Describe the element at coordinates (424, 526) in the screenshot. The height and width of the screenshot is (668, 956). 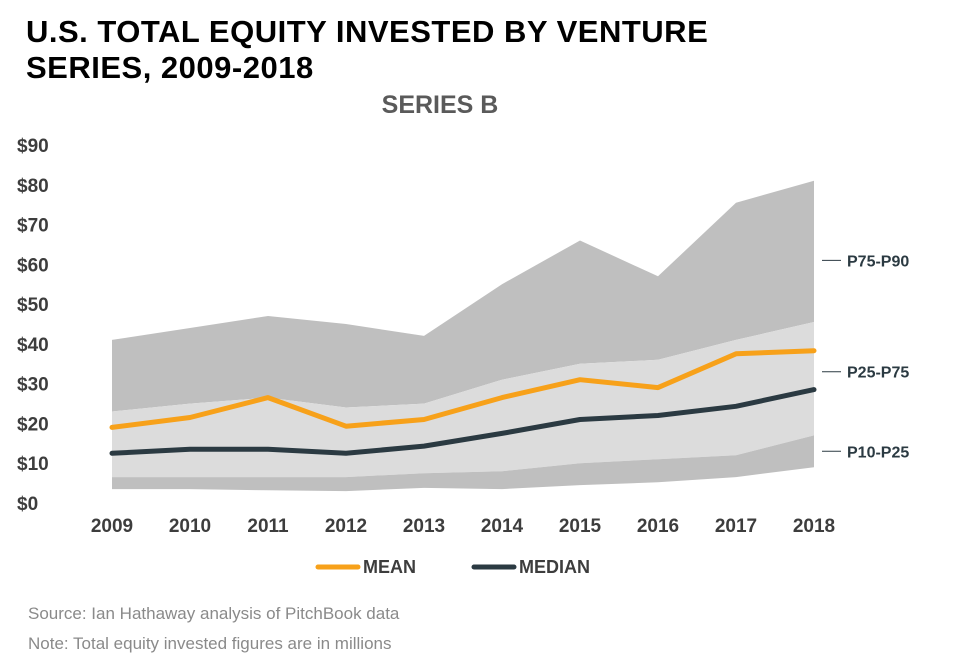
I see `x-tick-label-2013: 2013` at that location.